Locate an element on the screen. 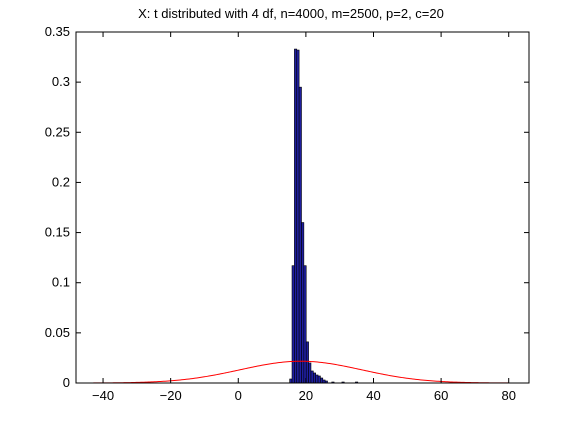 This screenshot has width=584, height=432. x-tick-label: −40 is located at coordinates (103, 395).